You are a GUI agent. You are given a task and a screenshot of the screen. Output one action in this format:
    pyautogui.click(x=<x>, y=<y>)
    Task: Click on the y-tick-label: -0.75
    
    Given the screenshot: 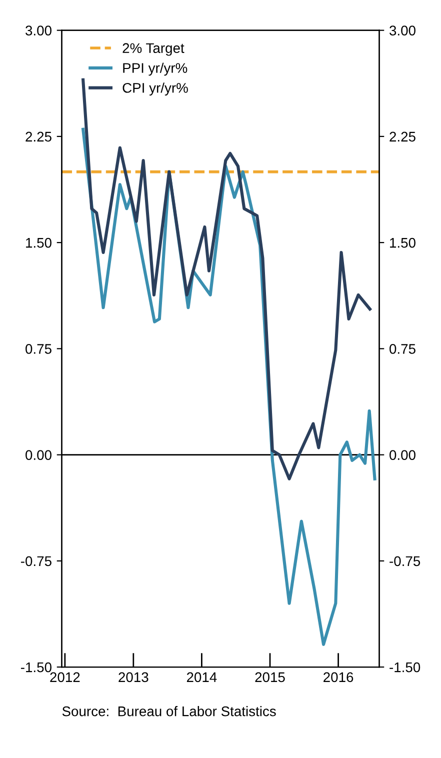 What is the action you would take?
    pyautogui.click(x=36, y=561)
    